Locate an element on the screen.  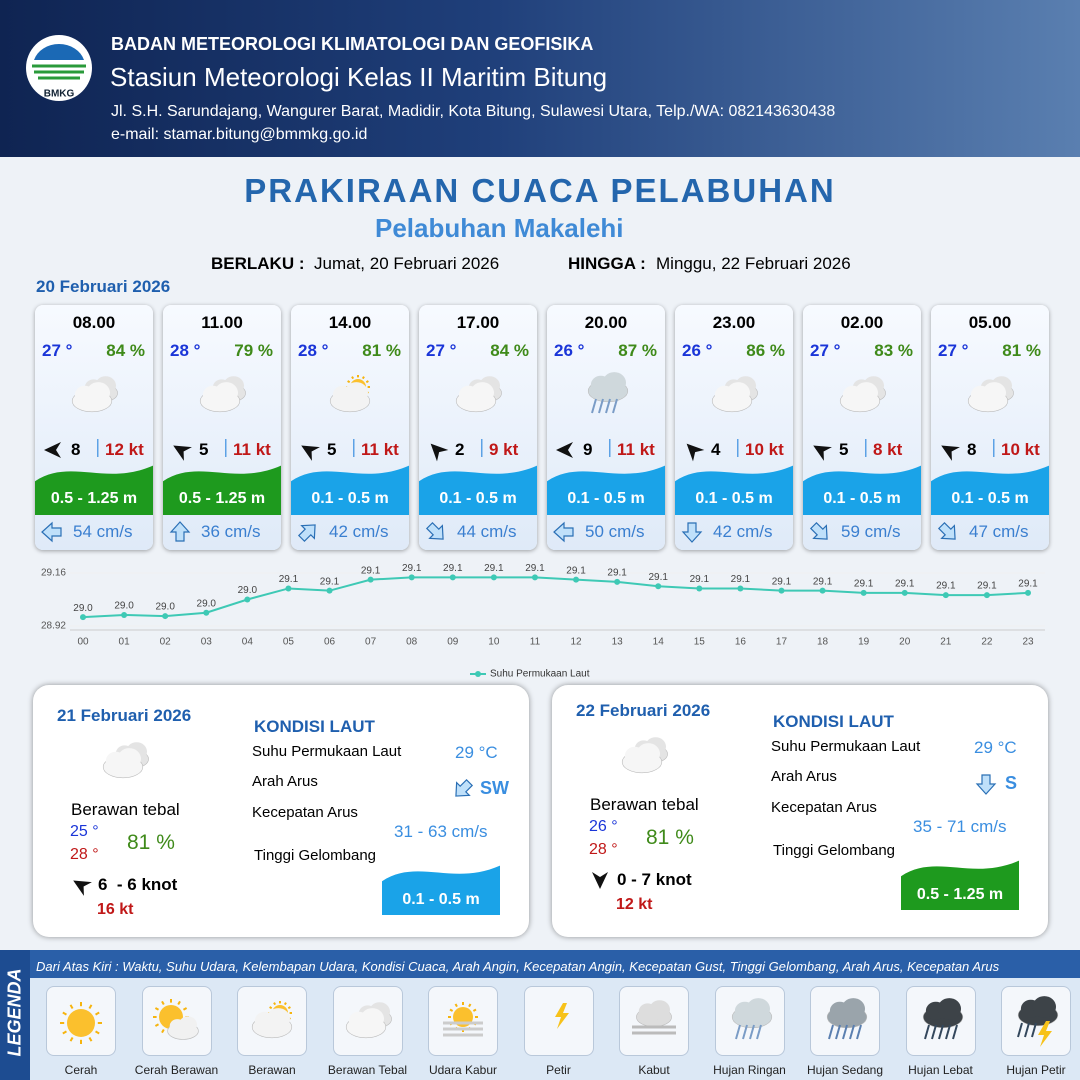
to-label: HINGGA : is located at coordinates (607, 263).